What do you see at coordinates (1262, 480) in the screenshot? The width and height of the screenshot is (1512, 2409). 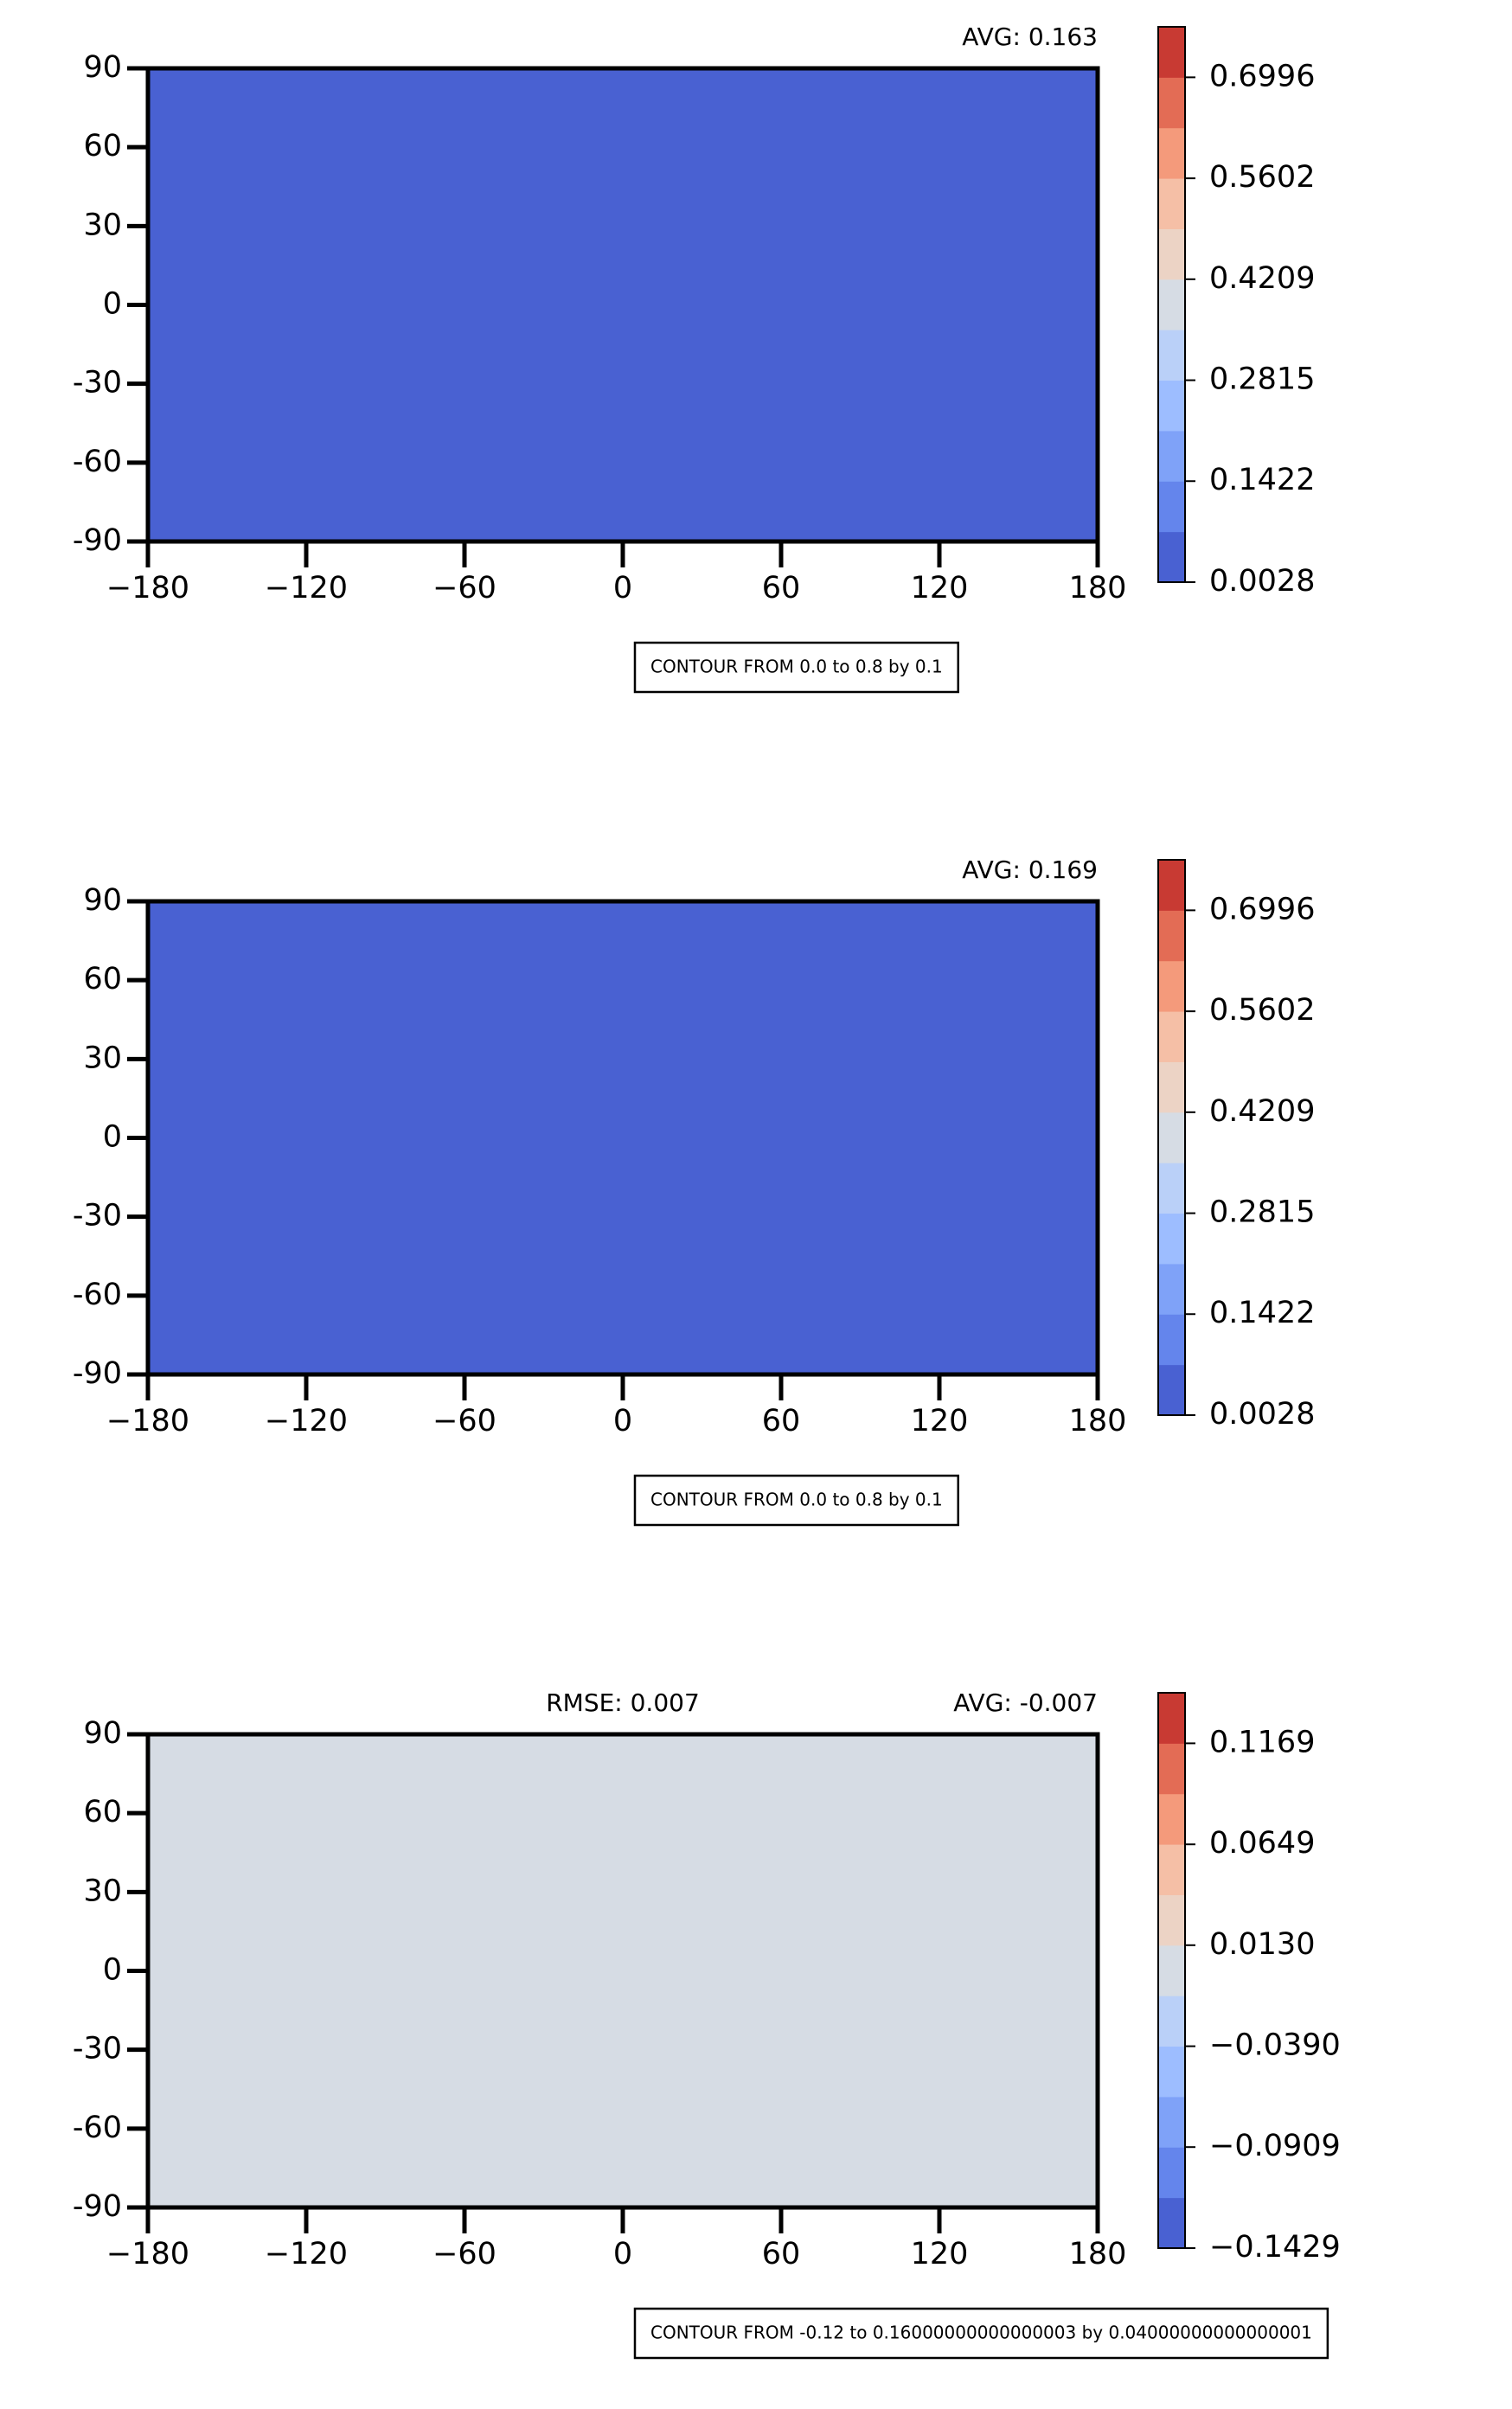 I see `colorbar-tick-label: 0.1422` at bounding box center [1262, 480].